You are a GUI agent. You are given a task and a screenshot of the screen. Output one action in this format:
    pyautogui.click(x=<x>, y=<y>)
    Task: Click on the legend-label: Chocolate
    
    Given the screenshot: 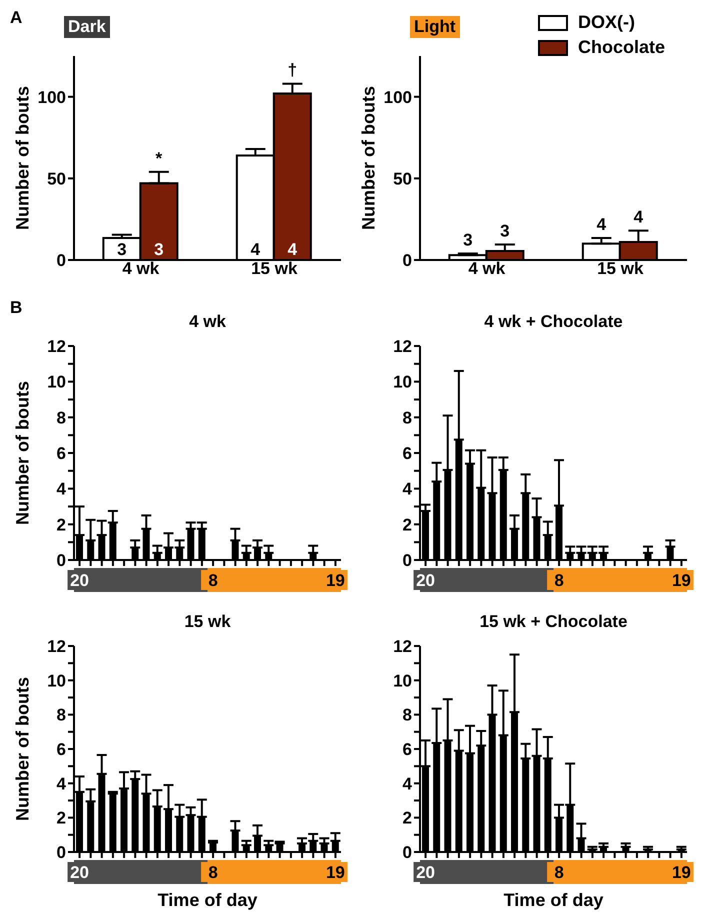 What is the action you would take?
    pyautogui.click(x=621, y=47)
    